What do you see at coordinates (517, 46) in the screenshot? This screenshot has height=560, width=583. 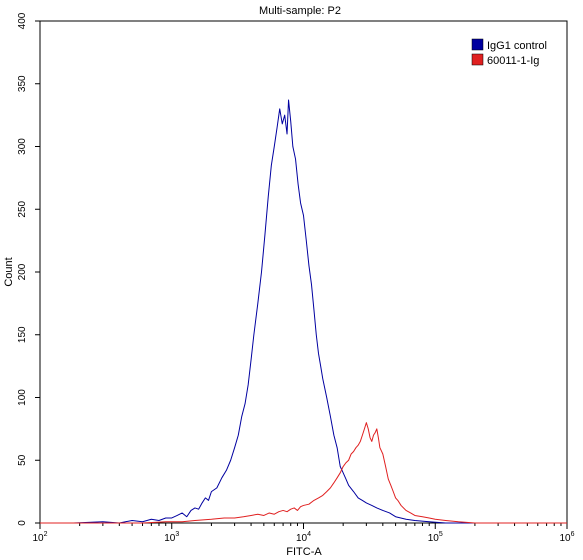 I see `legend-label-igg1-control: IgG1 control` at bounding box center [517, 46].